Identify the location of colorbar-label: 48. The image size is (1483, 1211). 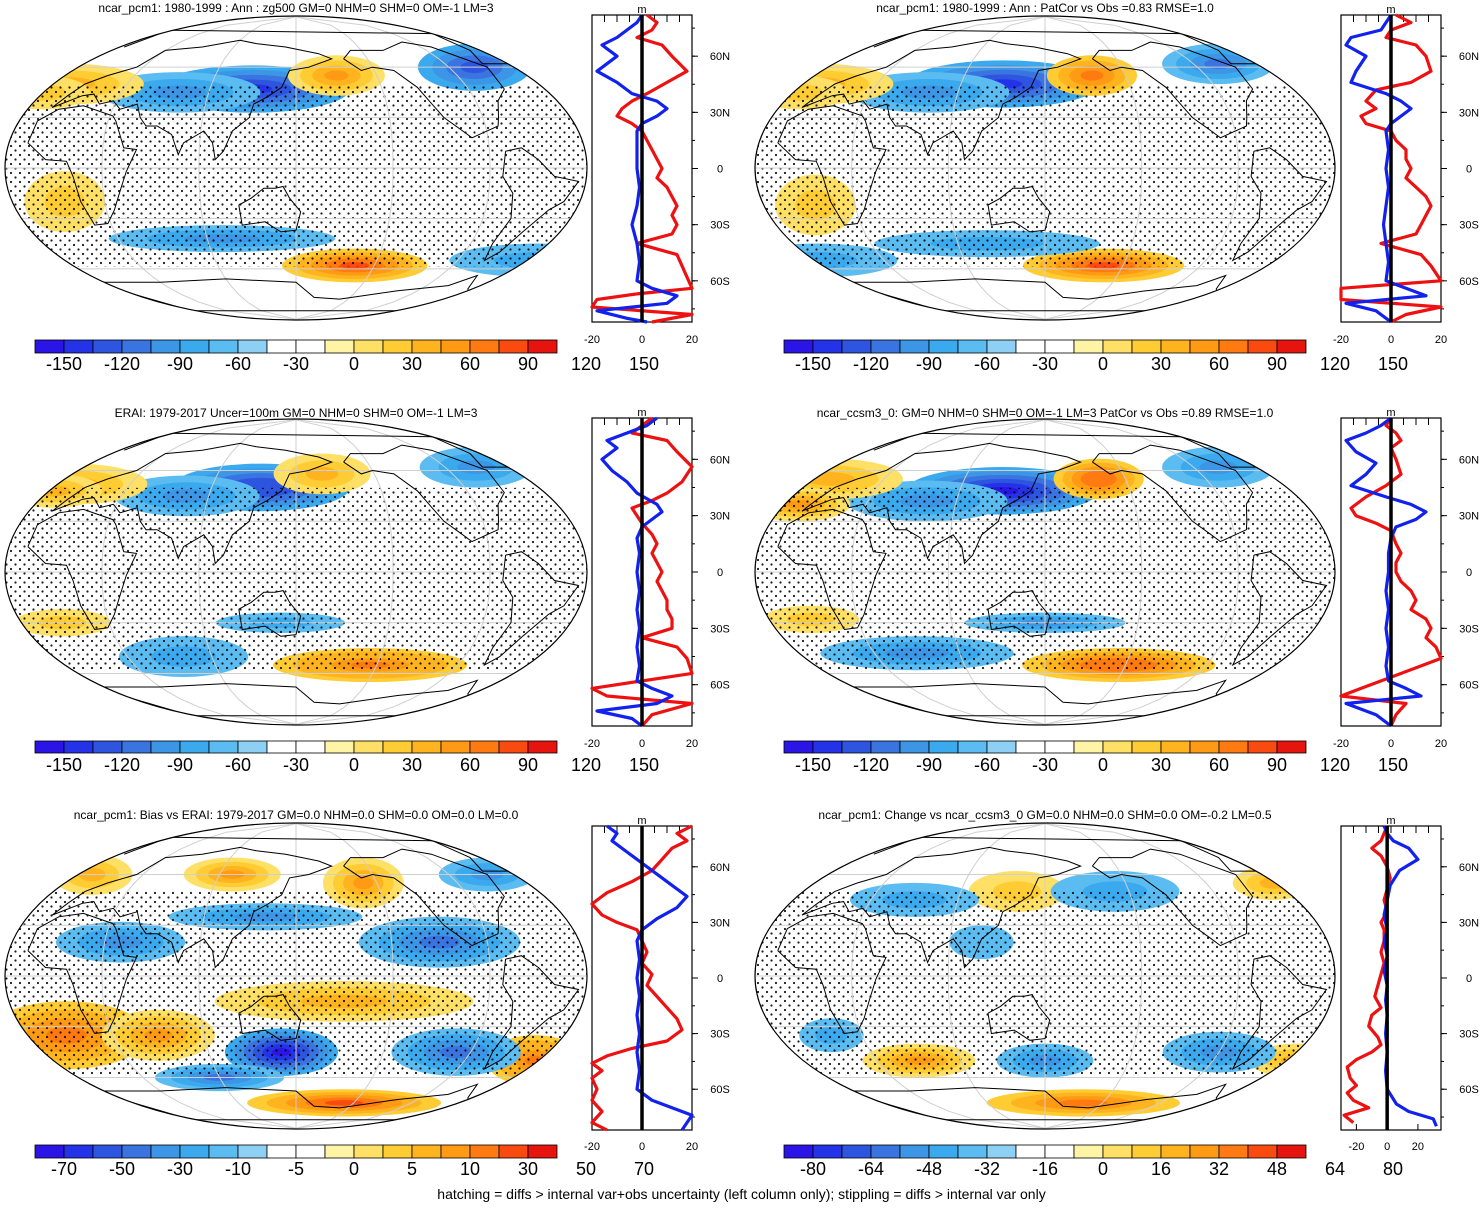
(1277, 1169).